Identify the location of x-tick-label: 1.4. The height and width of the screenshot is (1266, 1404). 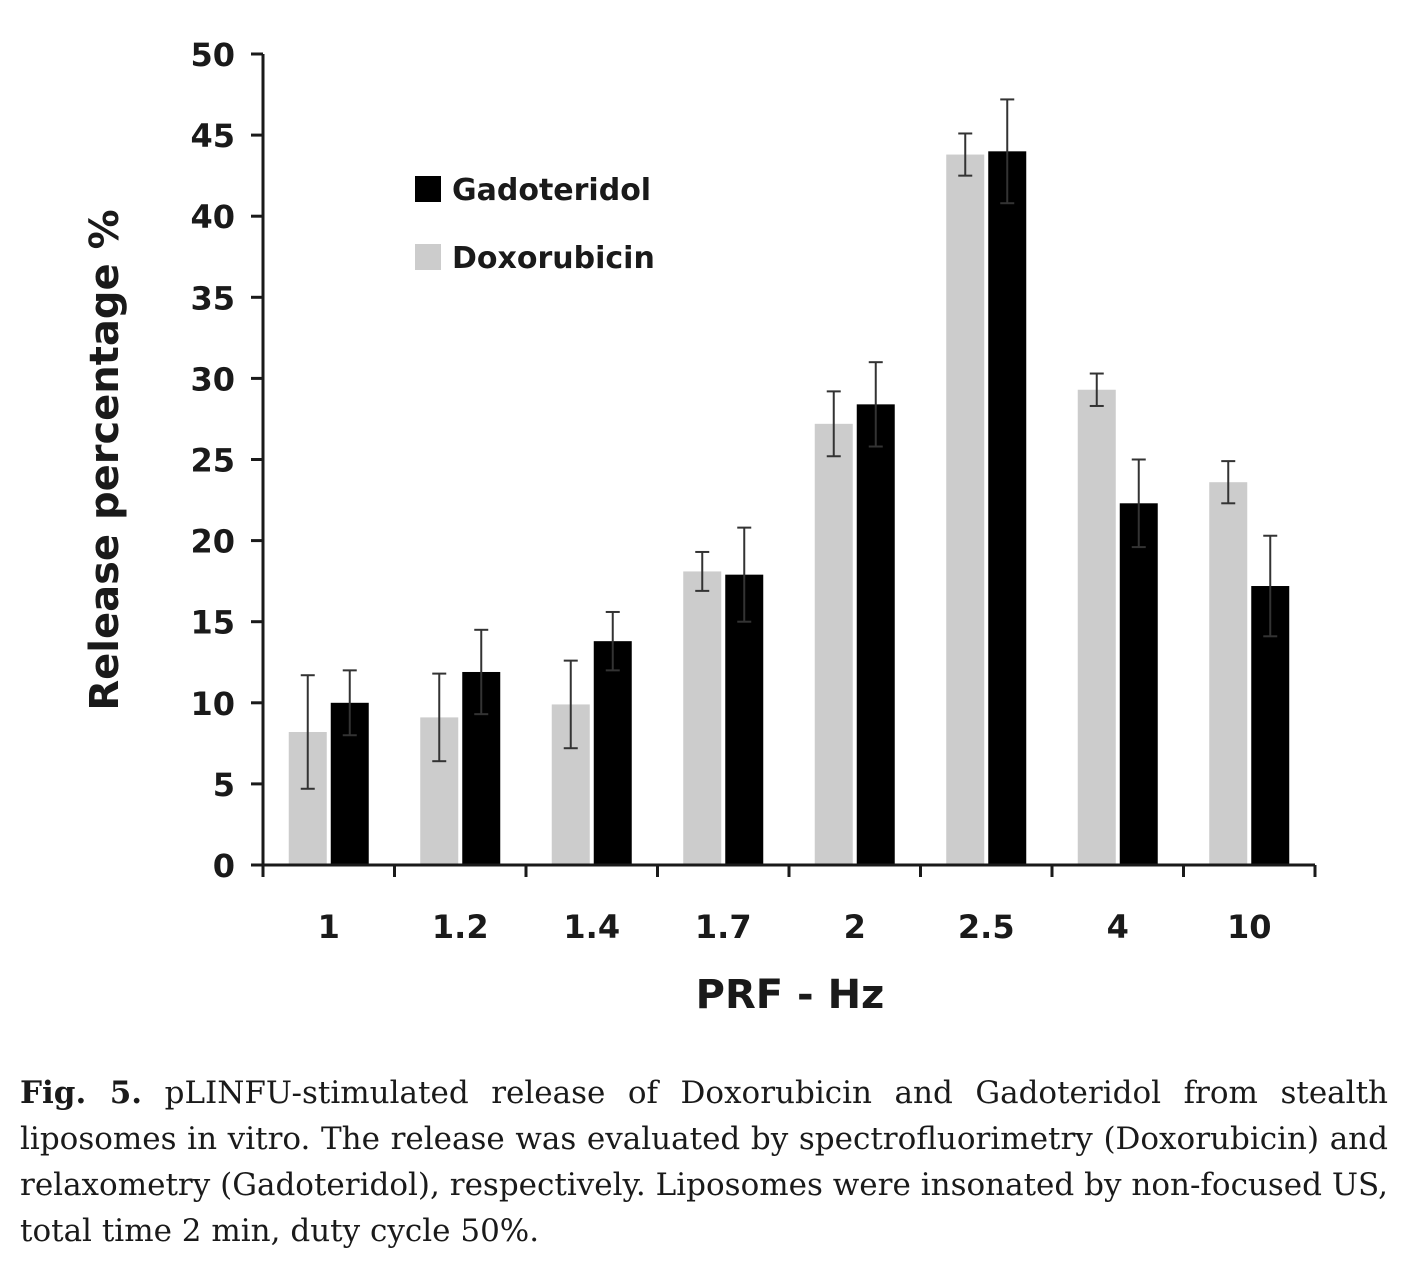
(591, 927).